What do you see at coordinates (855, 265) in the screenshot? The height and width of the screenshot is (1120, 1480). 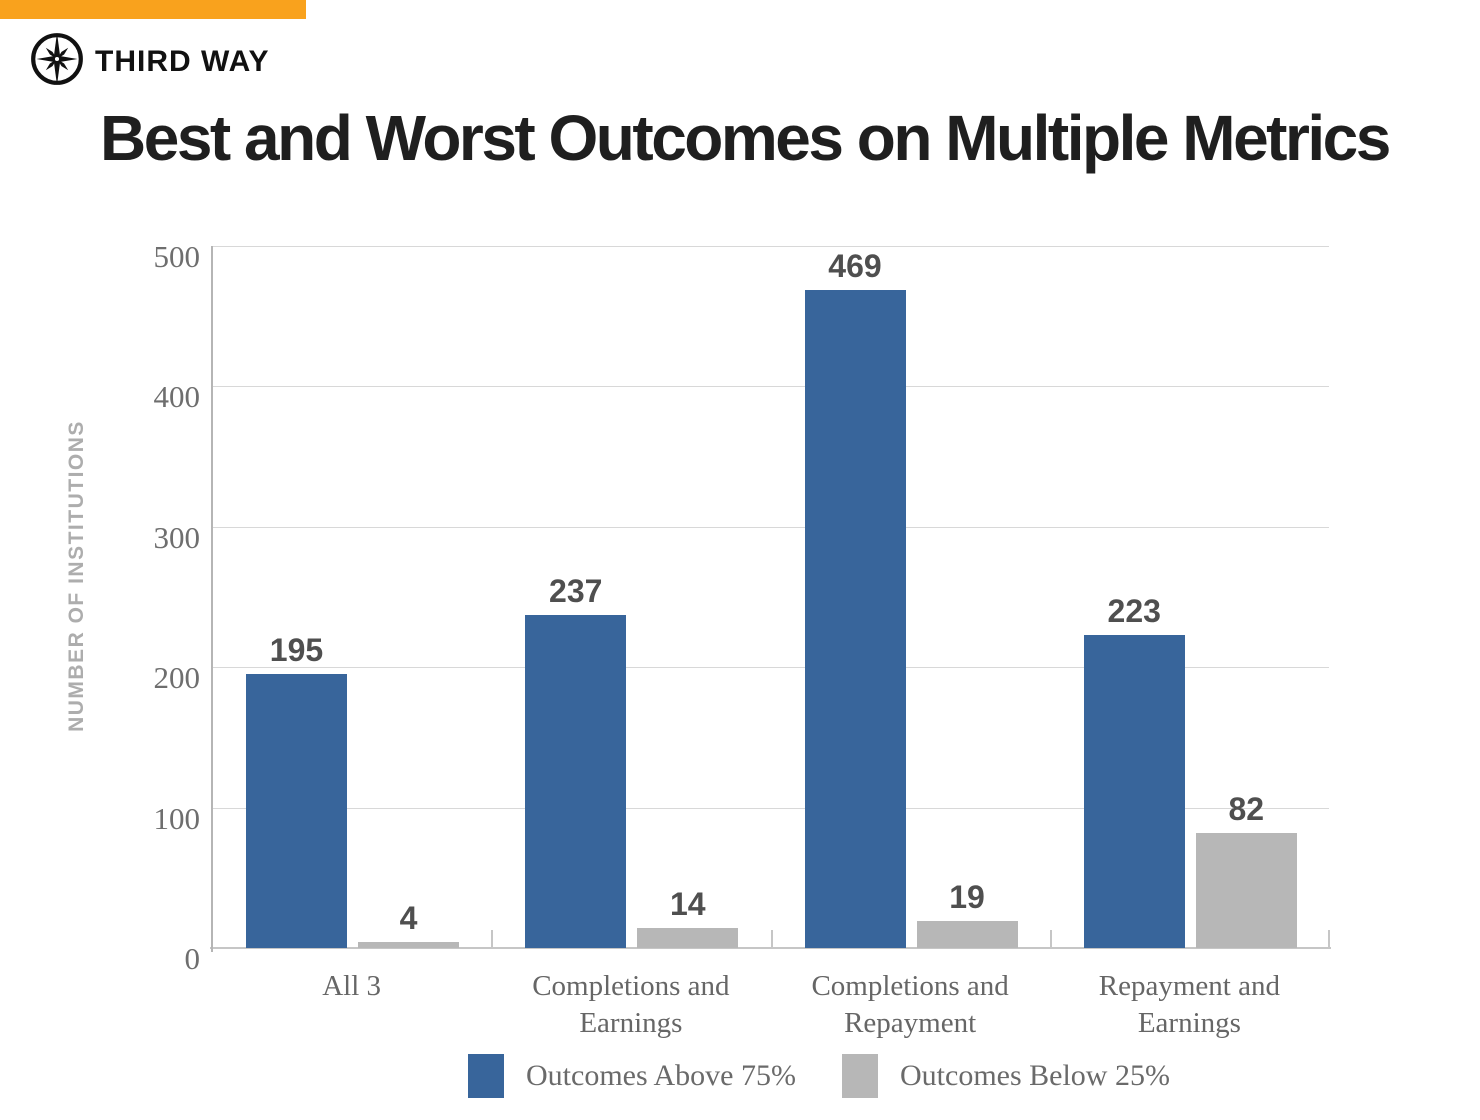 I see `bar-value-label-outcomes-above-75-completions-and-repayment: 469` at bounding box center [855, 265].